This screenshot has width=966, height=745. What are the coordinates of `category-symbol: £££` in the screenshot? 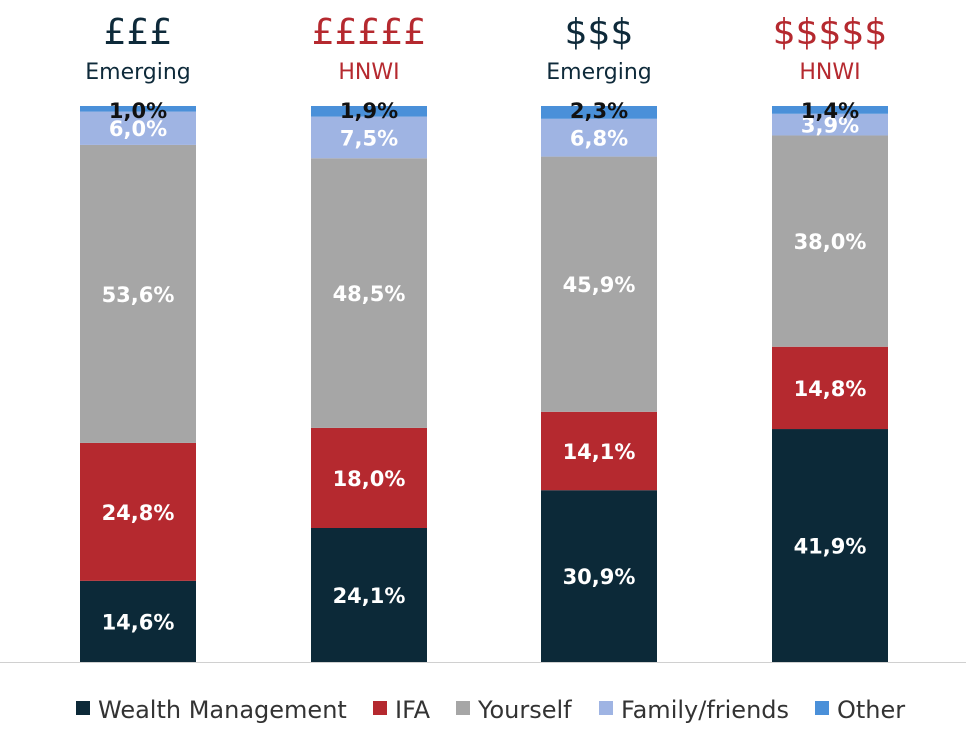 It's located at (138, 32).